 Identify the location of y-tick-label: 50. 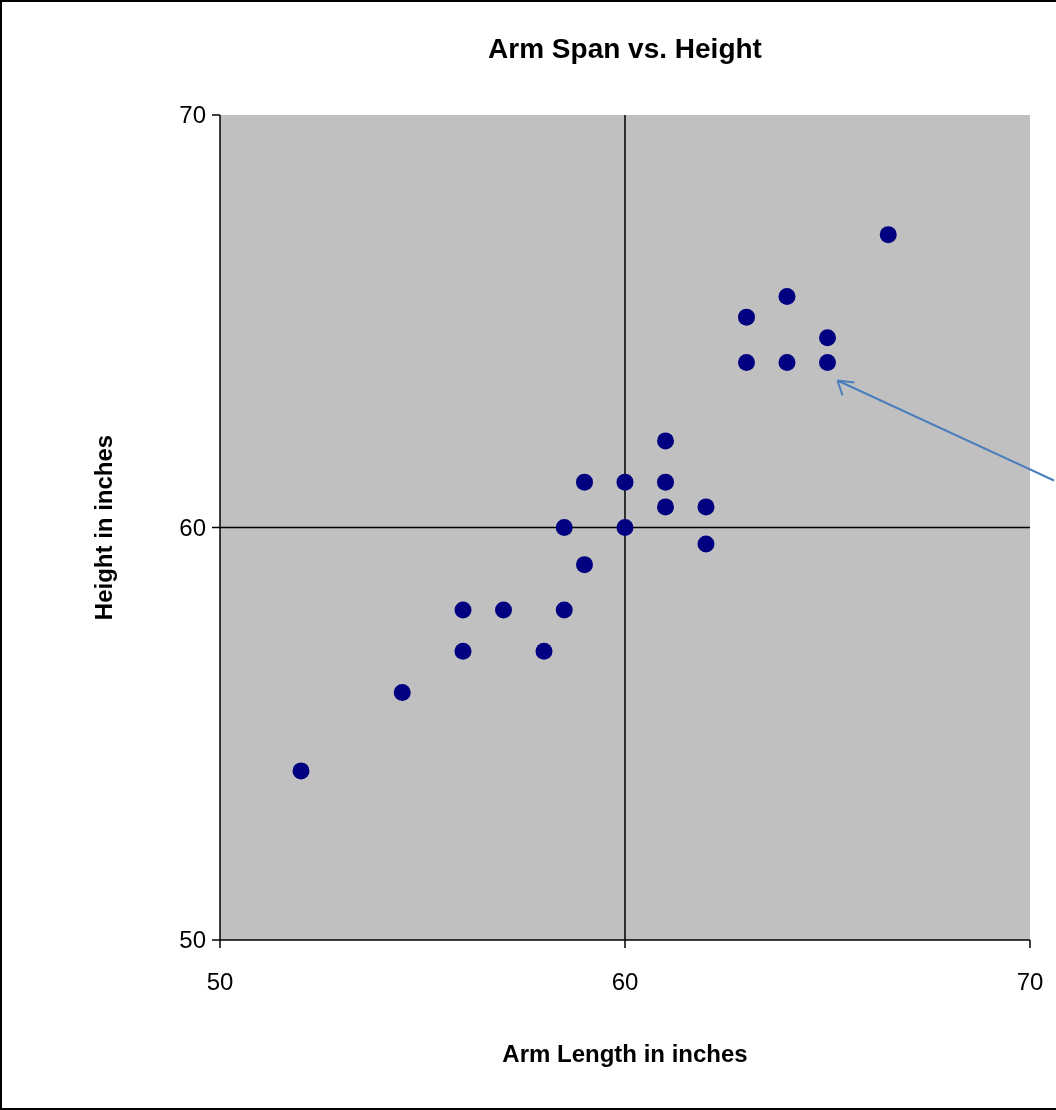
(192, 939).